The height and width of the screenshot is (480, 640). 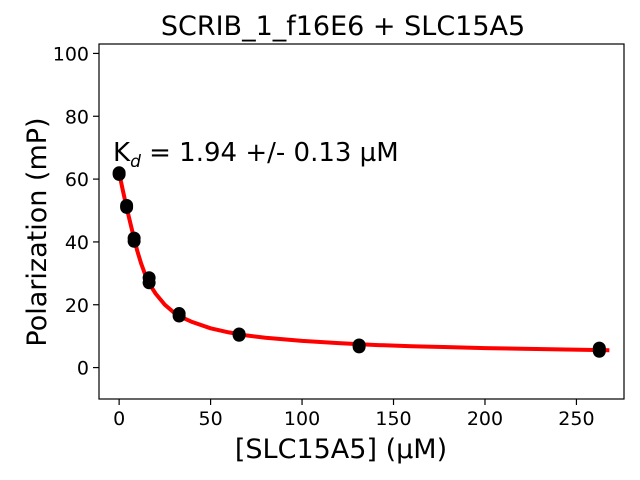 I want to click on x-tick-label: 200, so click(x=485, y=419).